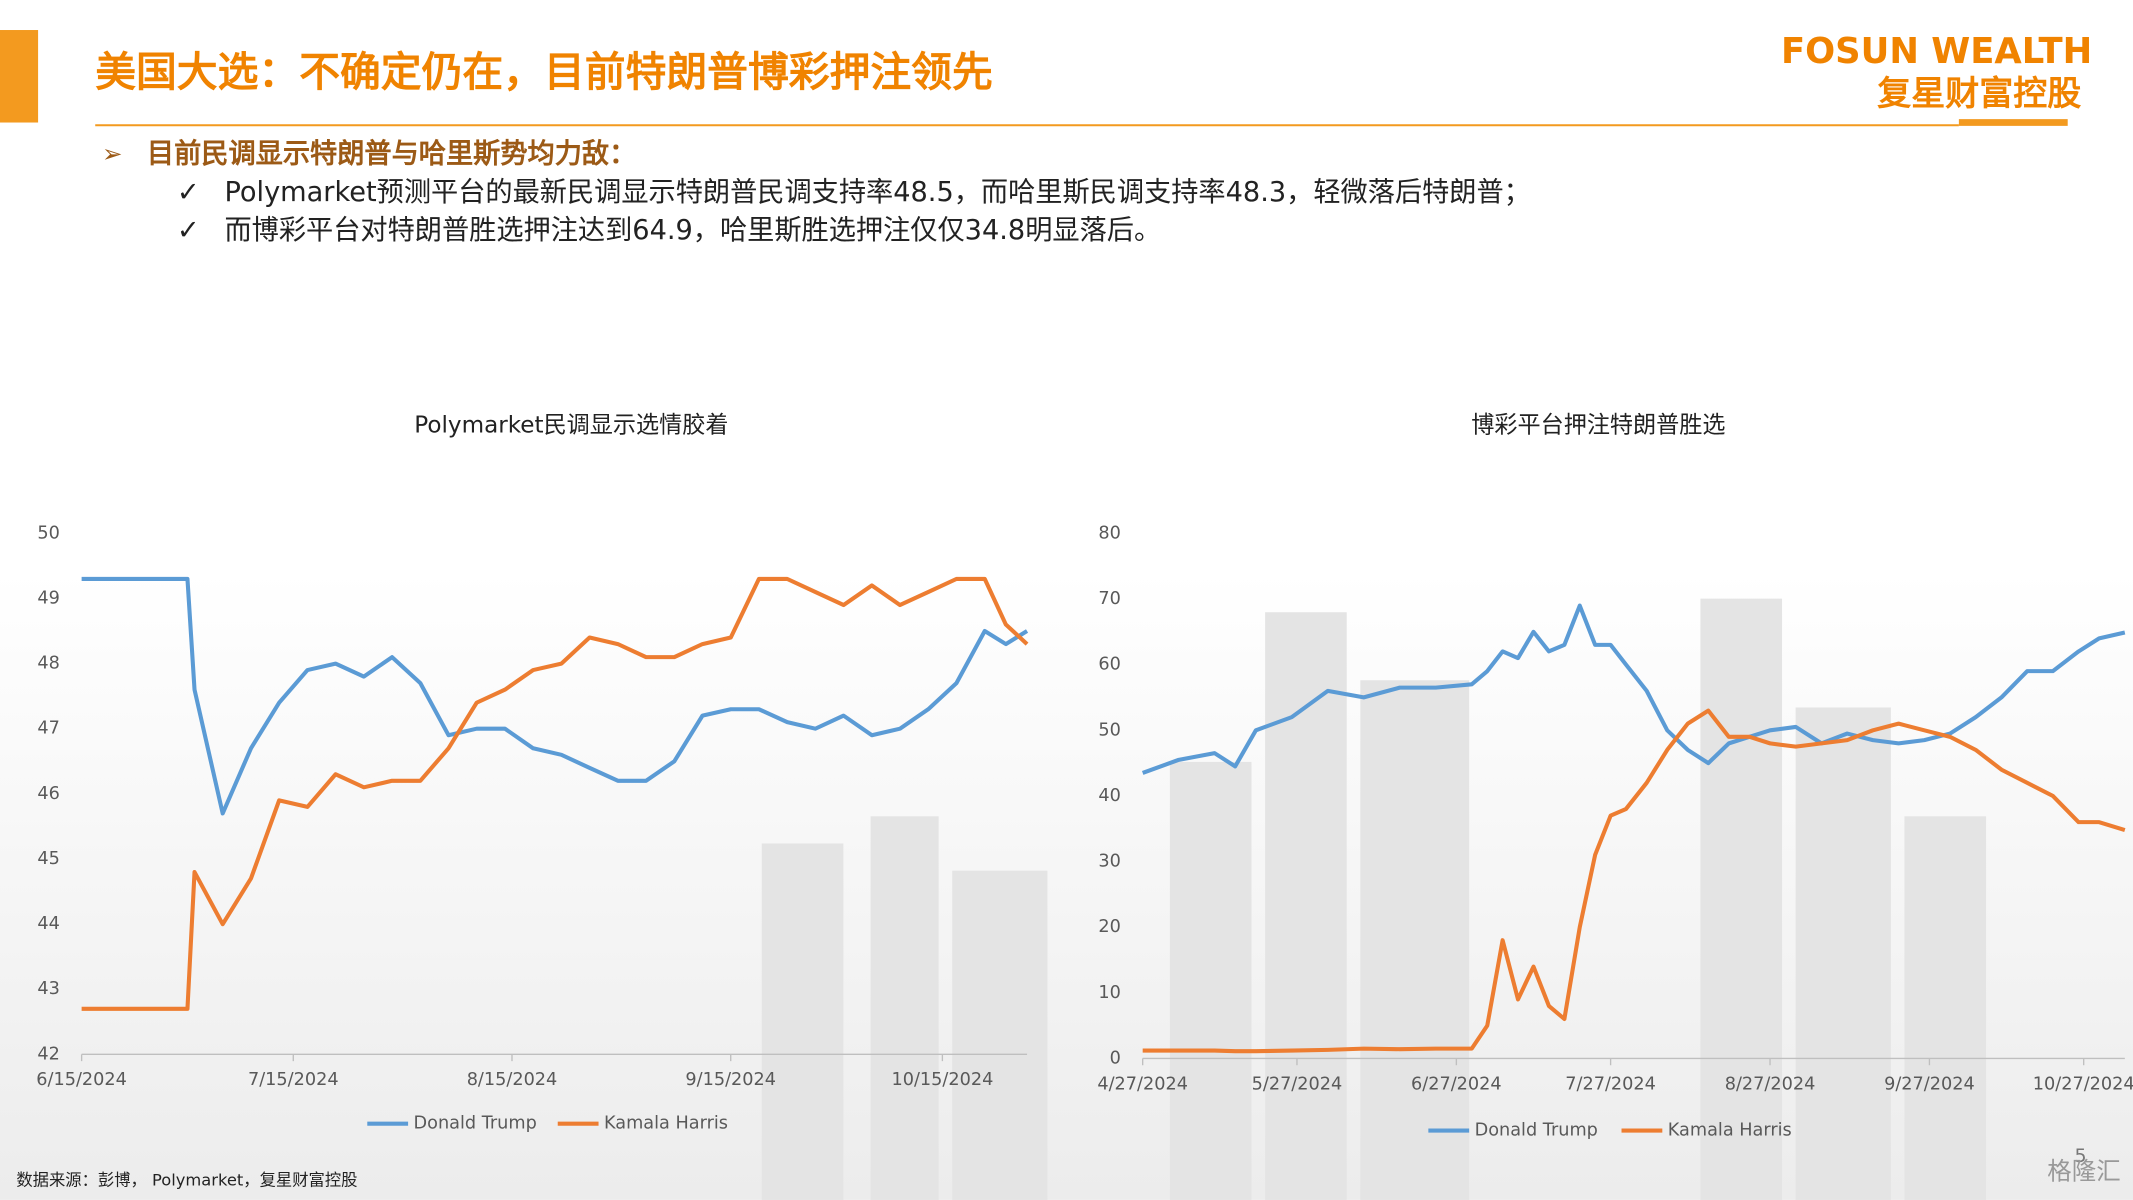  Describe the element at coordinates (1109, 927) in the screenshot. I see `y-tick-label: 20` at that location.